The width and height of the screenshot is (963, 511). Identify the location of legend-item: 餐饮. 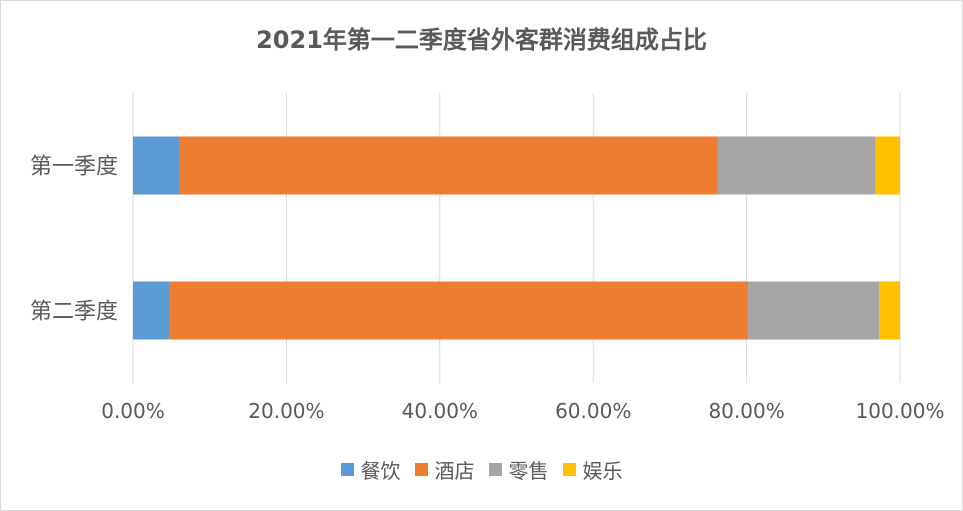
(370, 469).